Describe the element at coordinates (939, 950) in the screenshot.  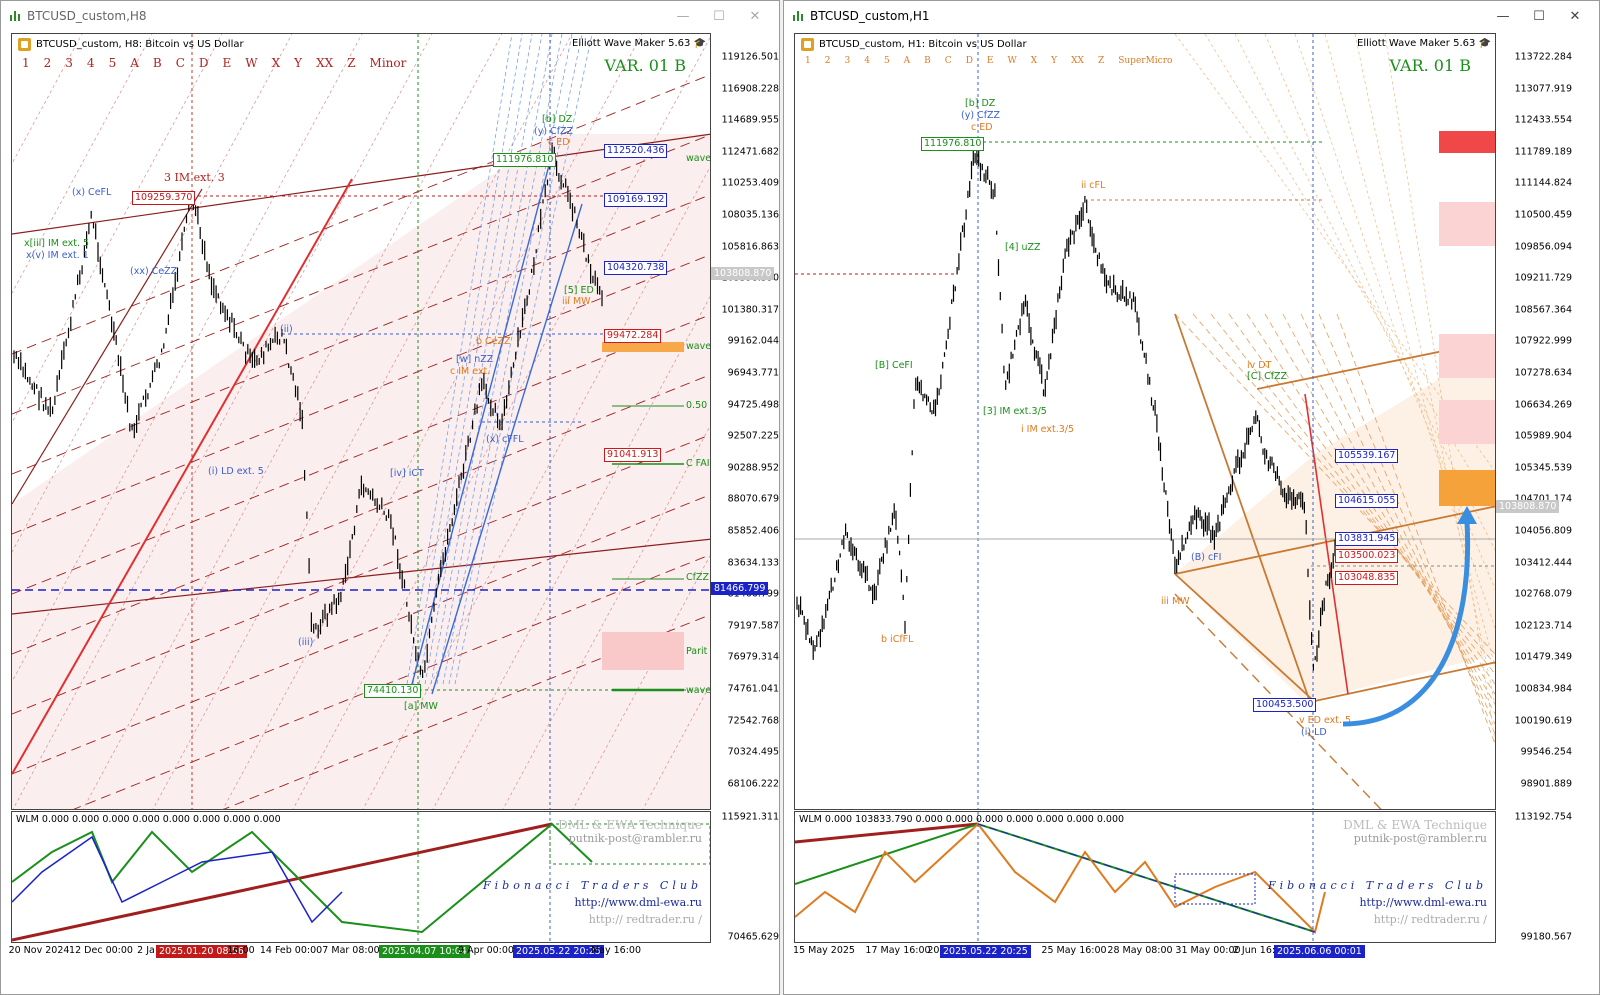
I see `time-tick: 20 M` at that location.